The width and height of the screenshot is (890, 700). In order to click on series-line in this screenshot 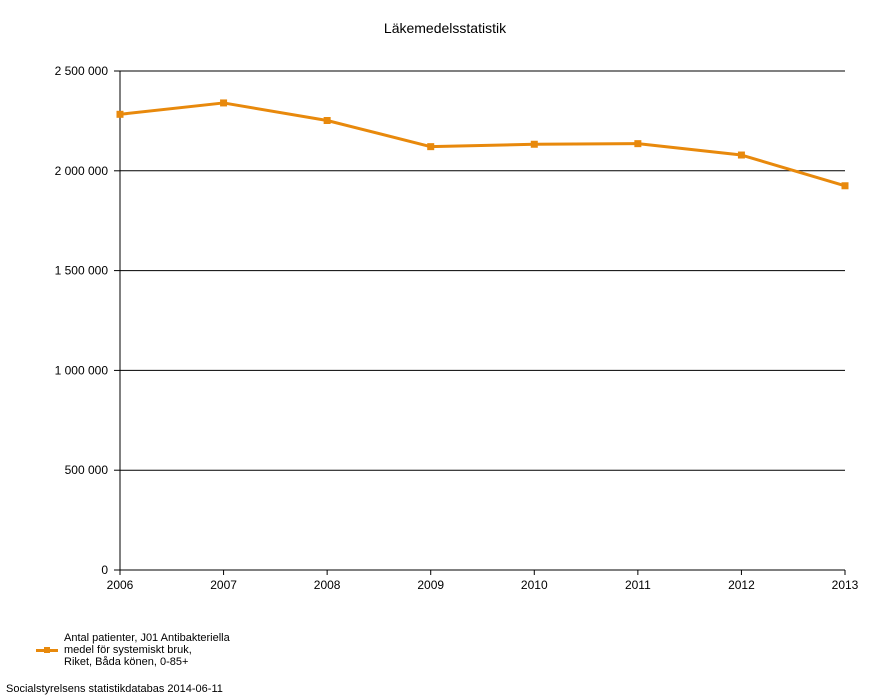, I will do `click(482, 144)`.